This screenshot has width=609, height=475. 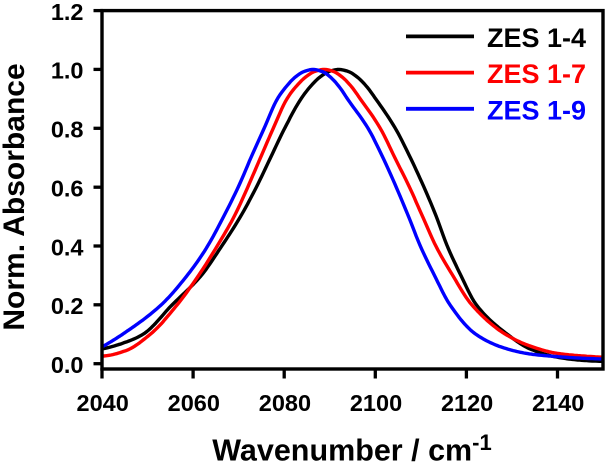 I want to click on svg-text: 2120, so click(x=467, y=403).